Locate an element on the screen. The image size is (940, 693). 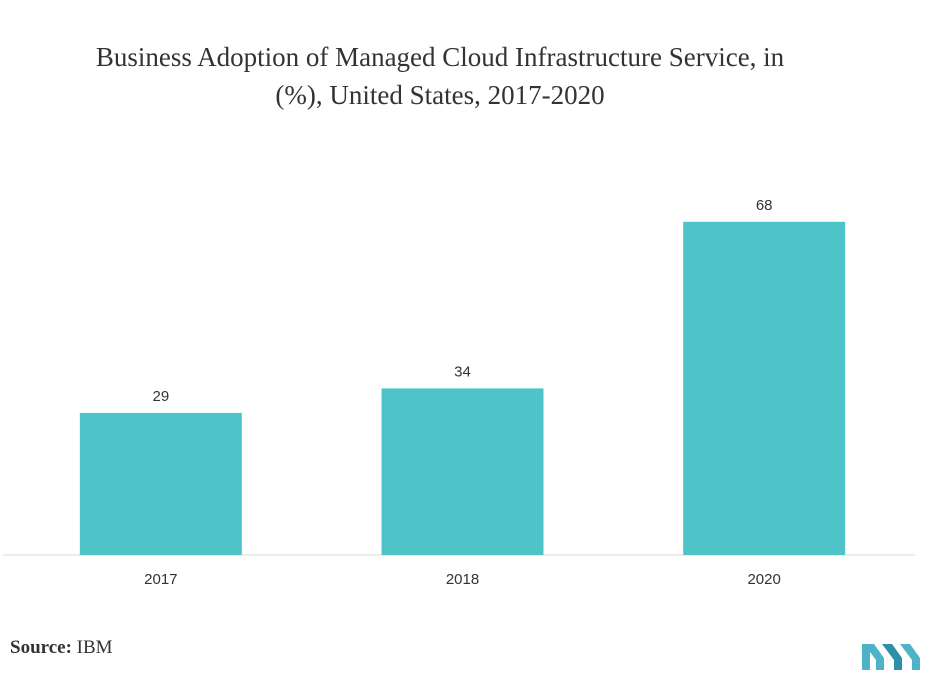
x-tick-label-2017: 2017 is located at coordinates (160, 579).